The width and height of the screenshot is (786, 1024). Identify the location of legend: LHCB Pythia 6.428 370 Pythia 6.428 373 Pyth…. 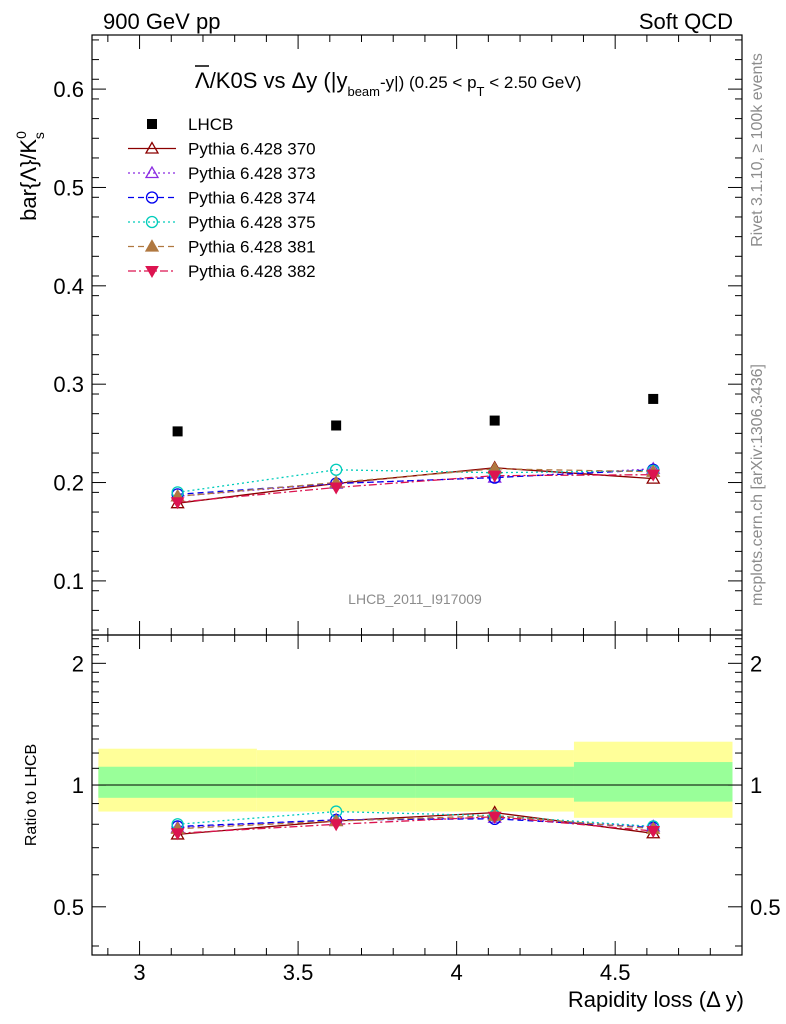
(222, 198).